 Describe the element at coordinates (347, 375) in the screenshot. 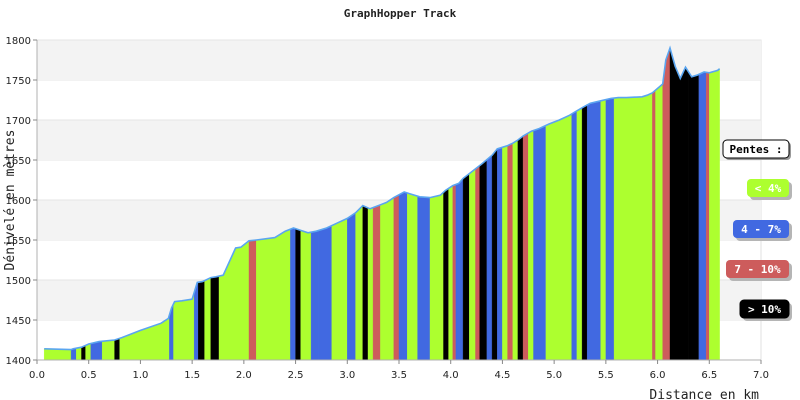

I see `x-tick-label: 3.0` at that location.